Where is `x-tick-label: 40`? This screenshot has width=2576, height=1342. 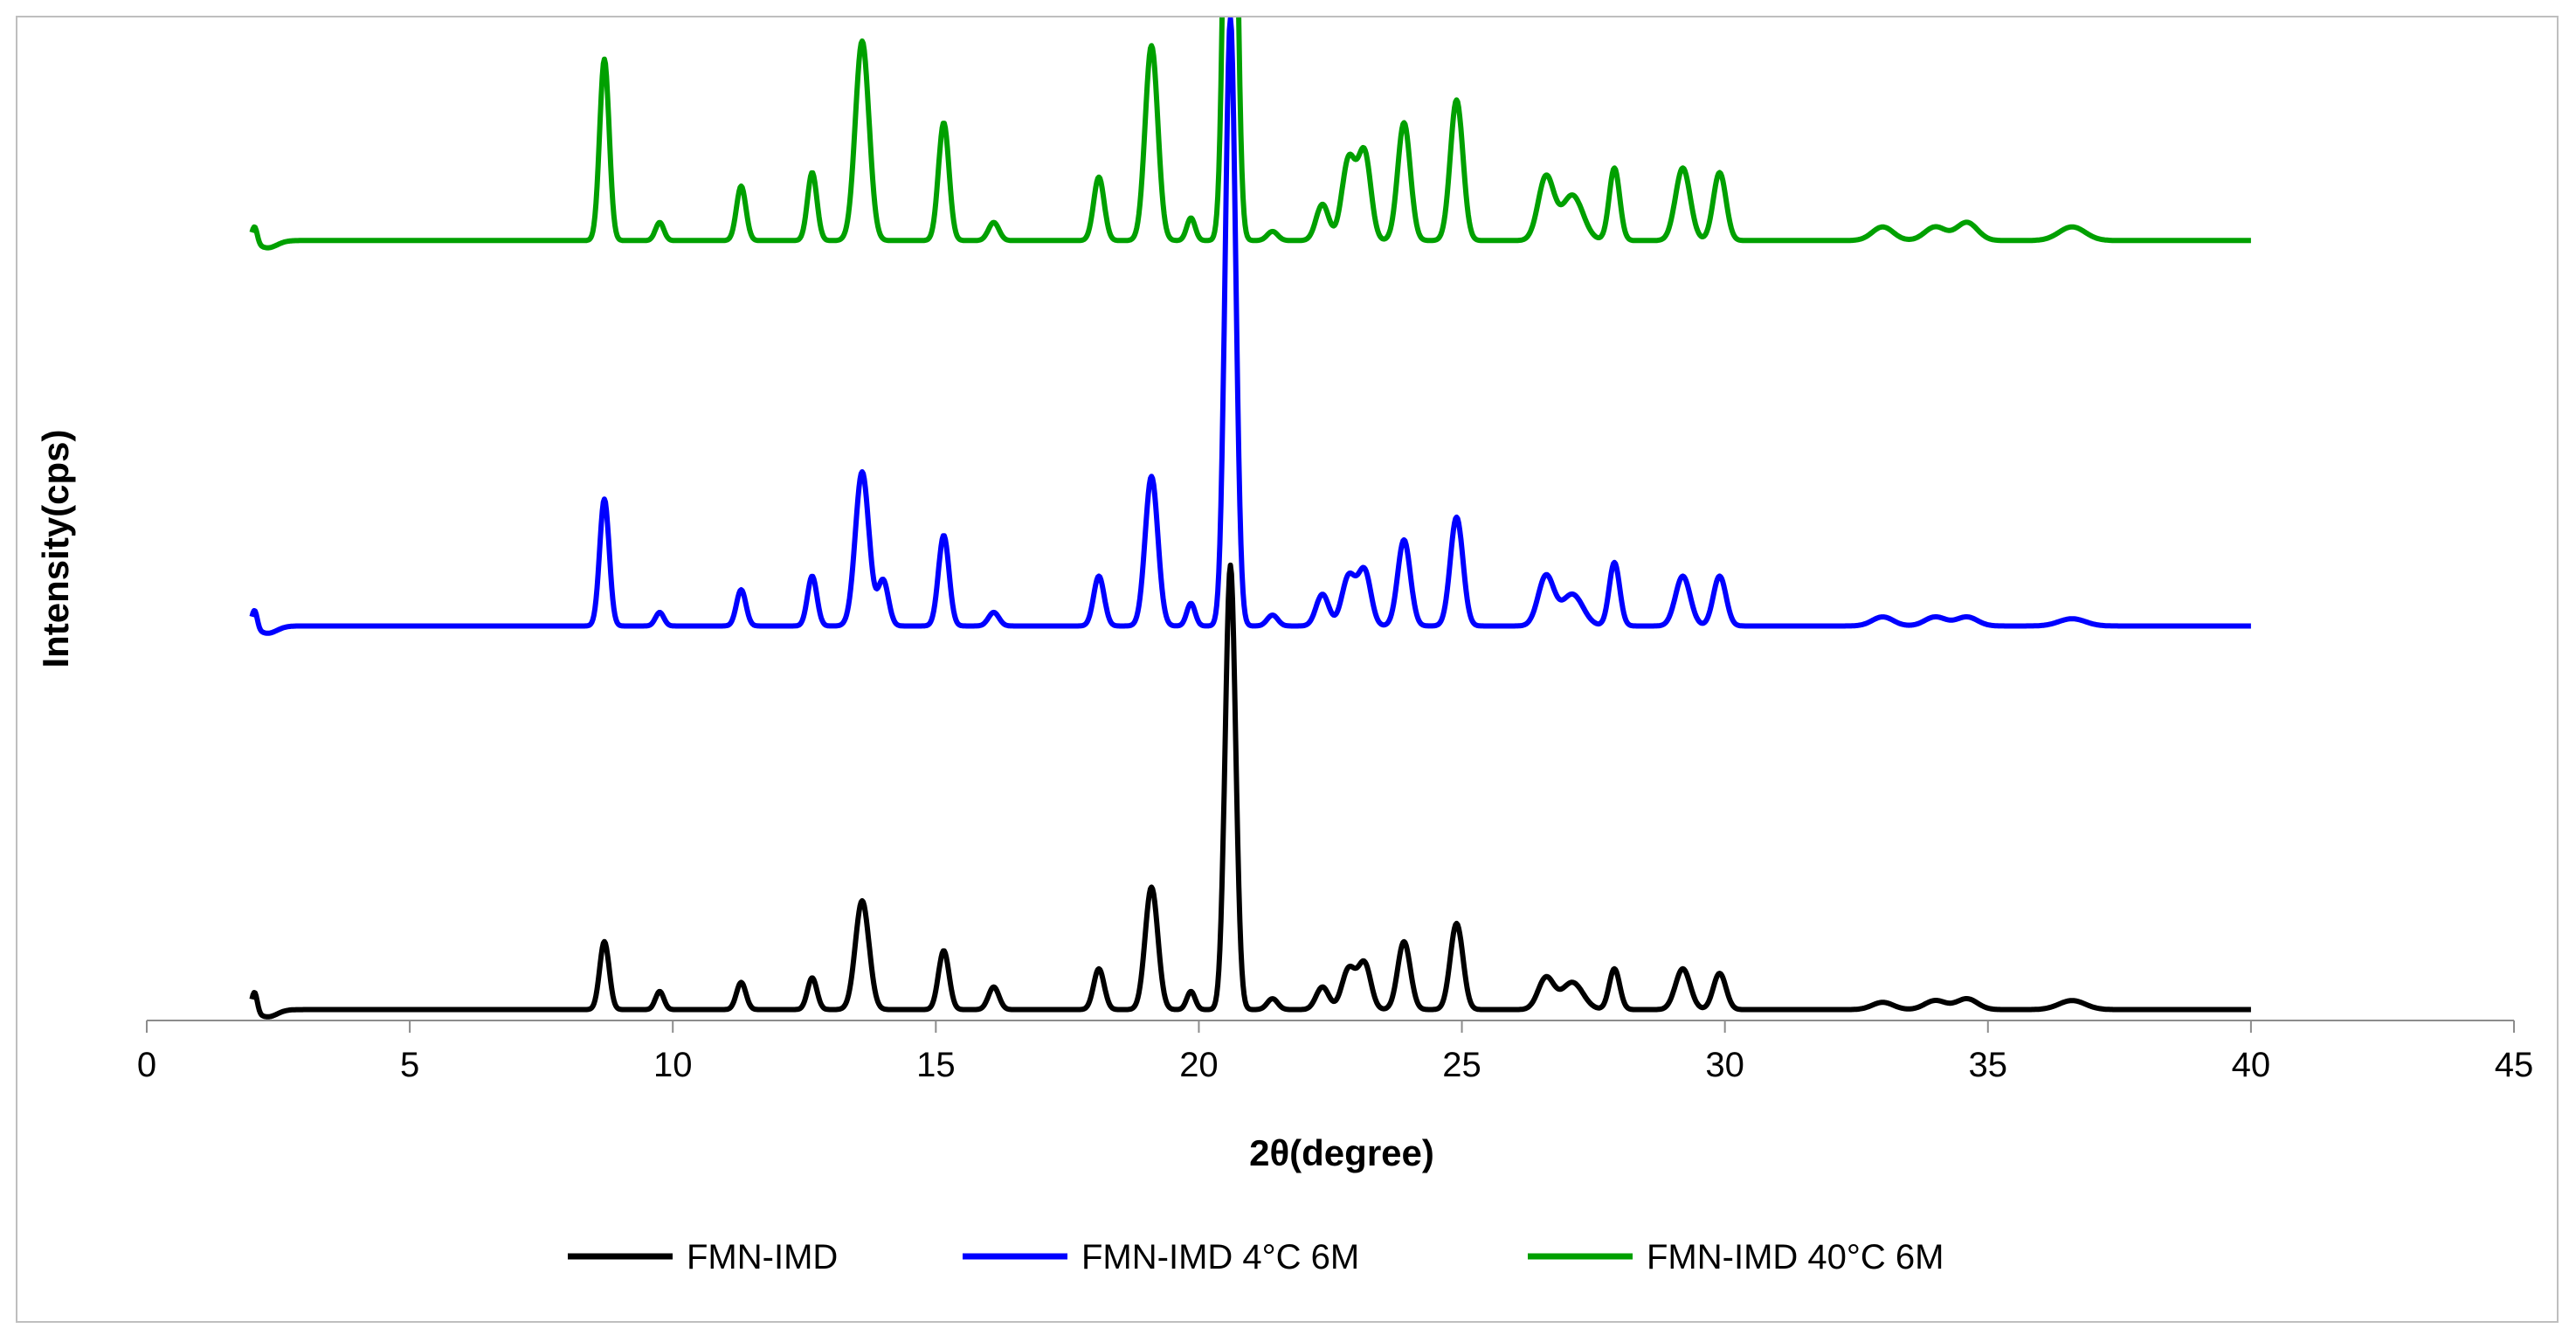 x-tick-label: 40 is located at coordinates (2251, 1065).